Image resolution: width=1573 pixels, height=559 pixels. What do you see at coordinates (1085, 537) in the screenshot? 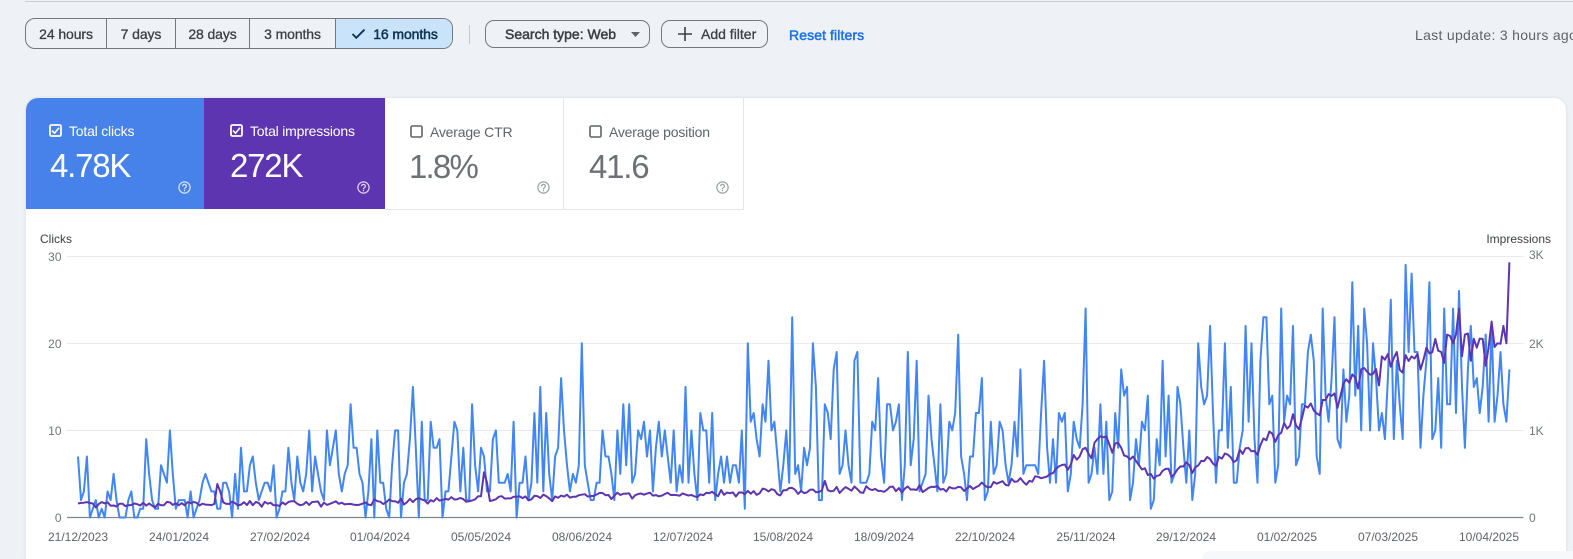
I see `svg-text: 25/11/2024` at bounding box center [1085, 537].